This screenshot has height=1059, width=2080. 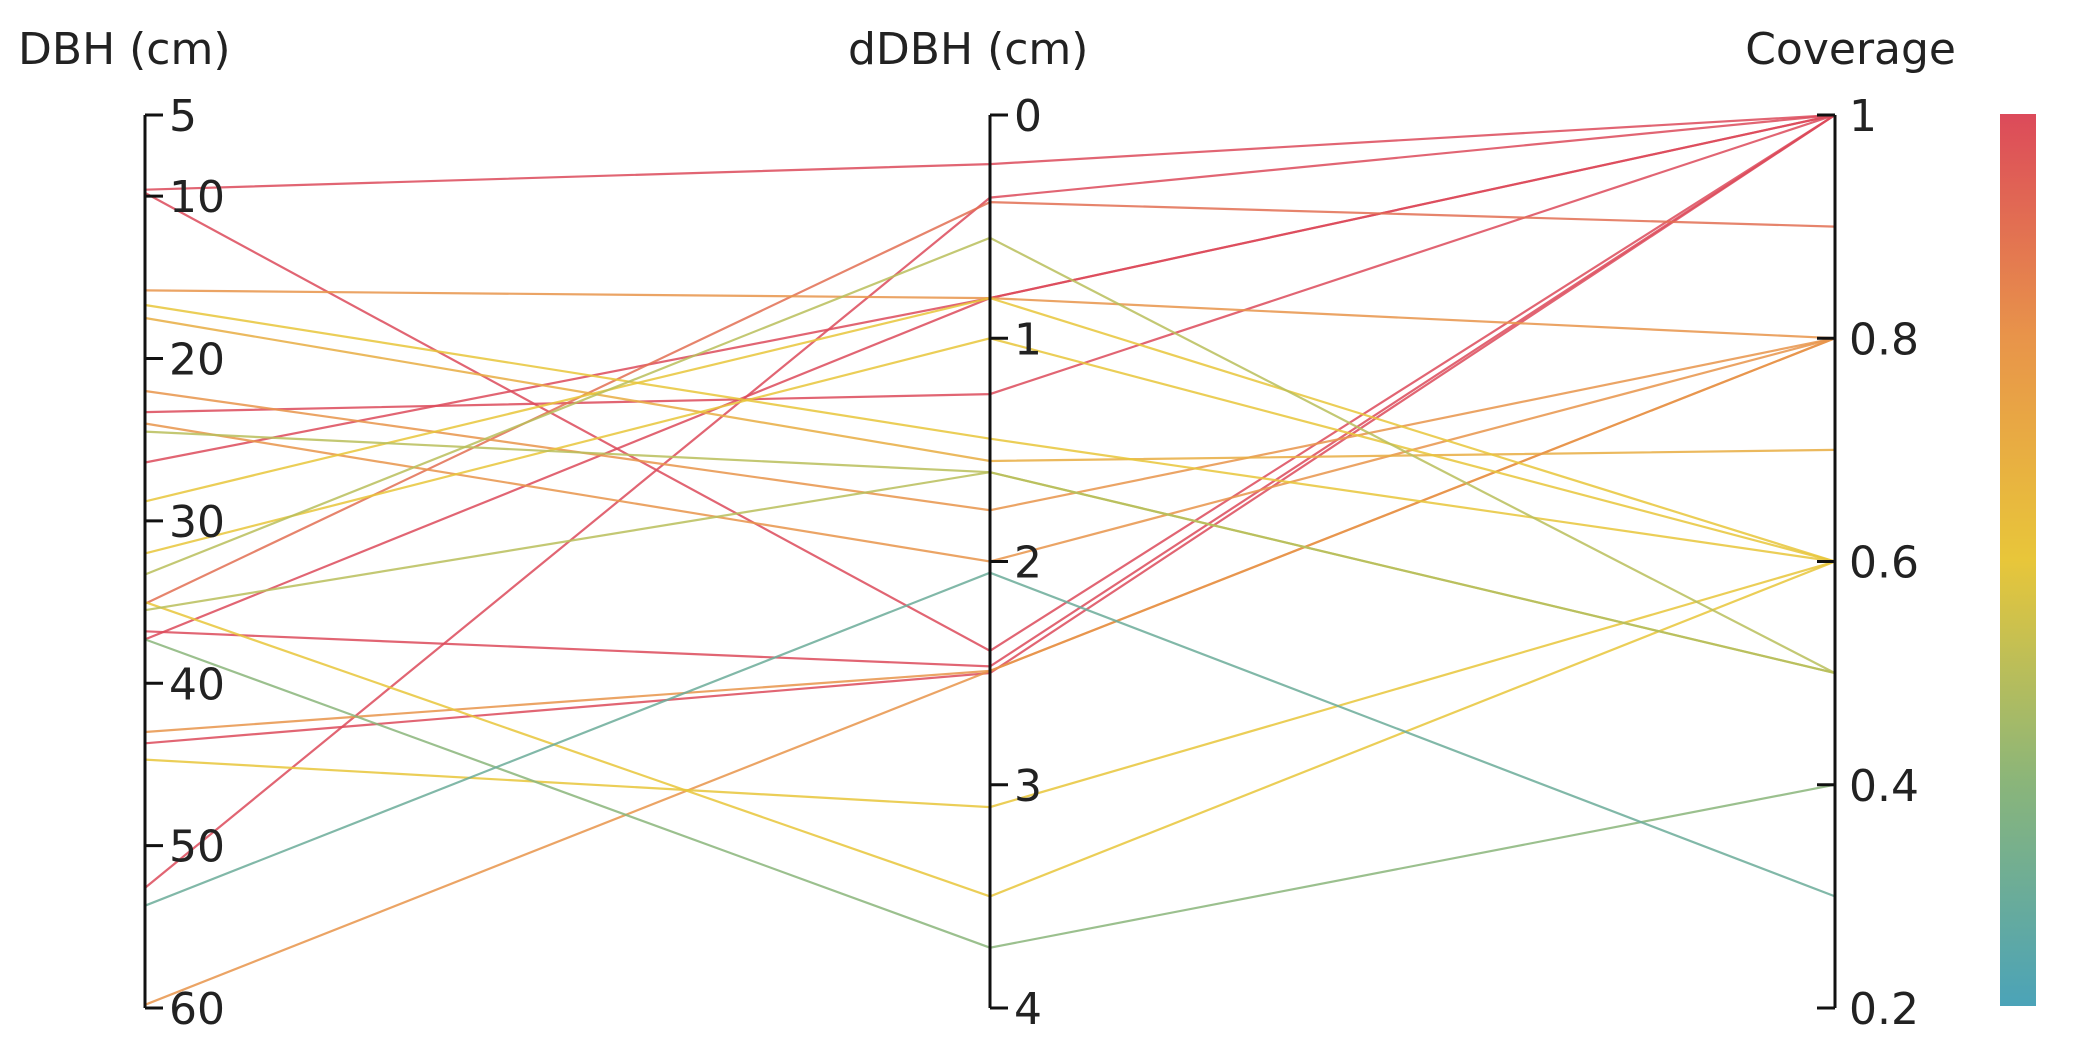 What do you see at coordinates (183, 116) in the screenshot?
I see `axis-0-tick-label-0: 5` at bounding box center [183, 116].